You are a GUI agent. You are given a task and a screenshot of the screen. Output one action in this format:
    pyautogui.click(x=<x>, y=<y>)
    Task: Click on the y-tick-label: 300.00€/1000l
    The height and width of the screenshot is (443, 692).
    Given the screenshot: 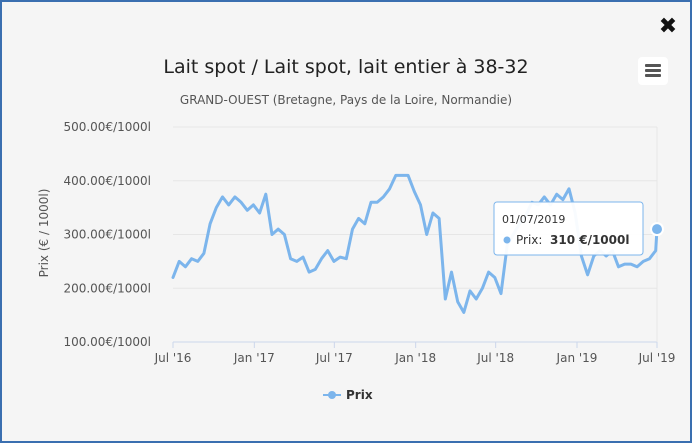 What is the action you would take?
    pyautogui.click(x=107, y=235)
    